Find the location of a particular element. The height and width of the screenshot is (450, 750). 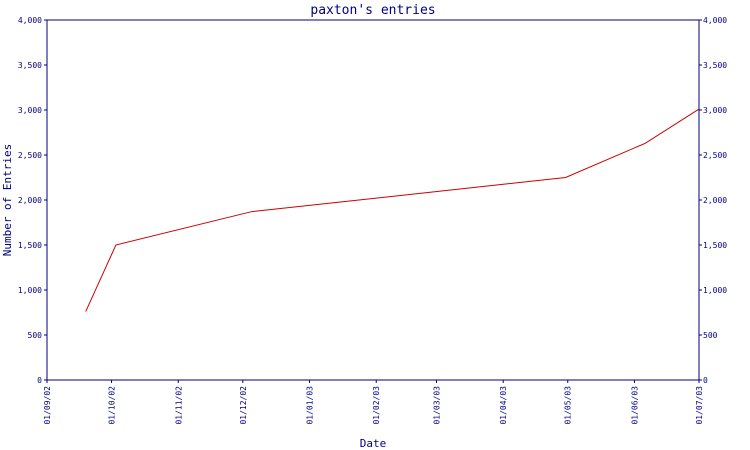

x-tick-label: 01/11/02 is located at coordinates (178, 405).